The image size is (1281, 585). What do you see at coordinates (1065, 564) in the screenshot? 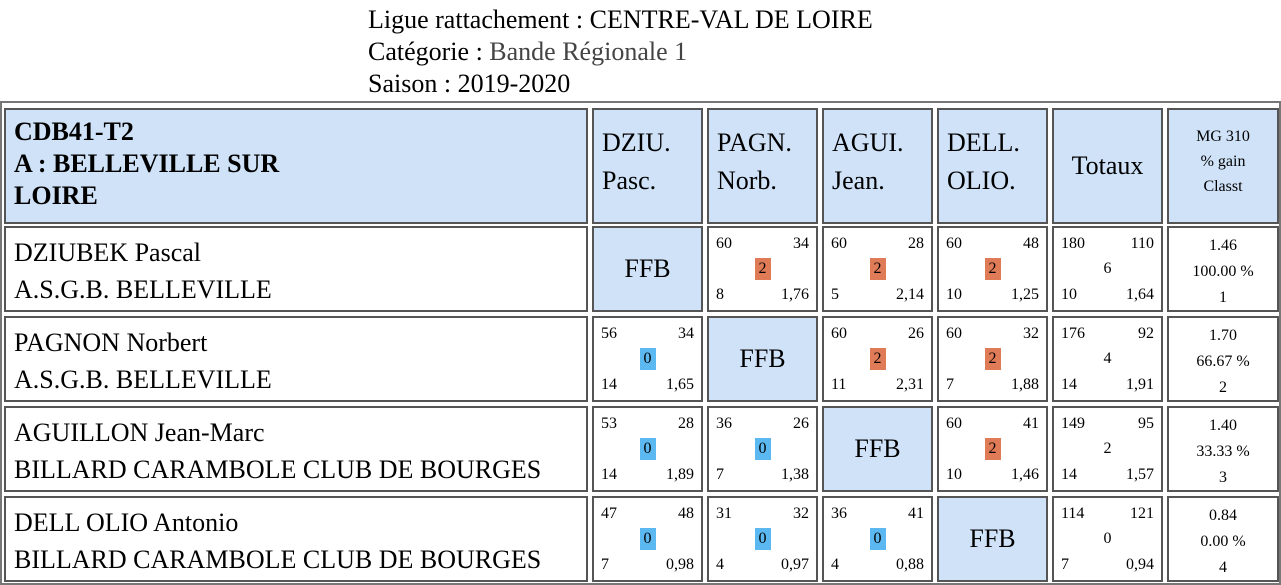
I see `total-innings: 7` at bounding box center [1065, 564].